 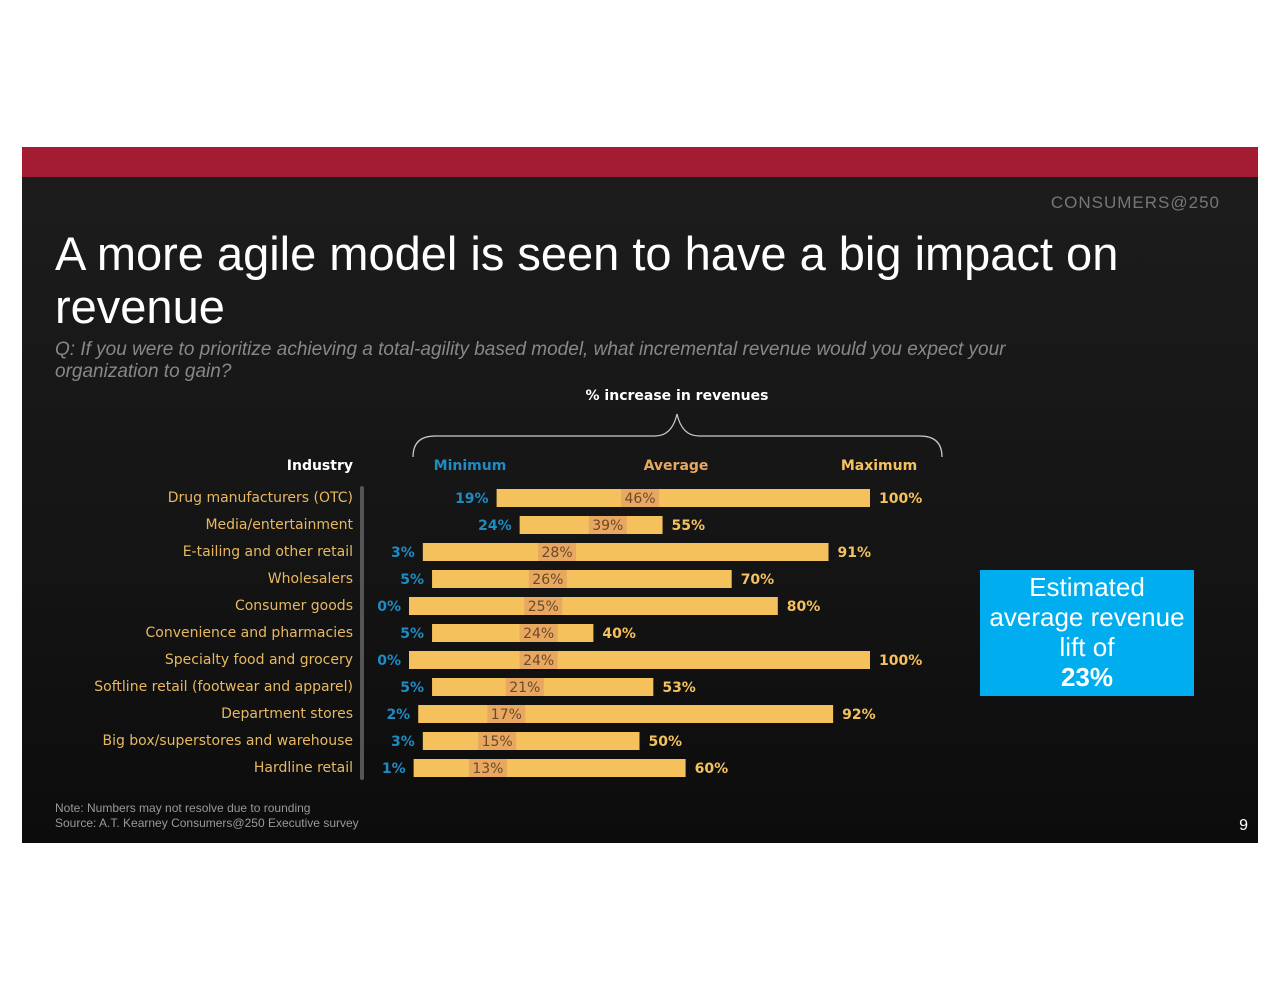 I want to click on average-label: 46%, so click(x=639, y=499).